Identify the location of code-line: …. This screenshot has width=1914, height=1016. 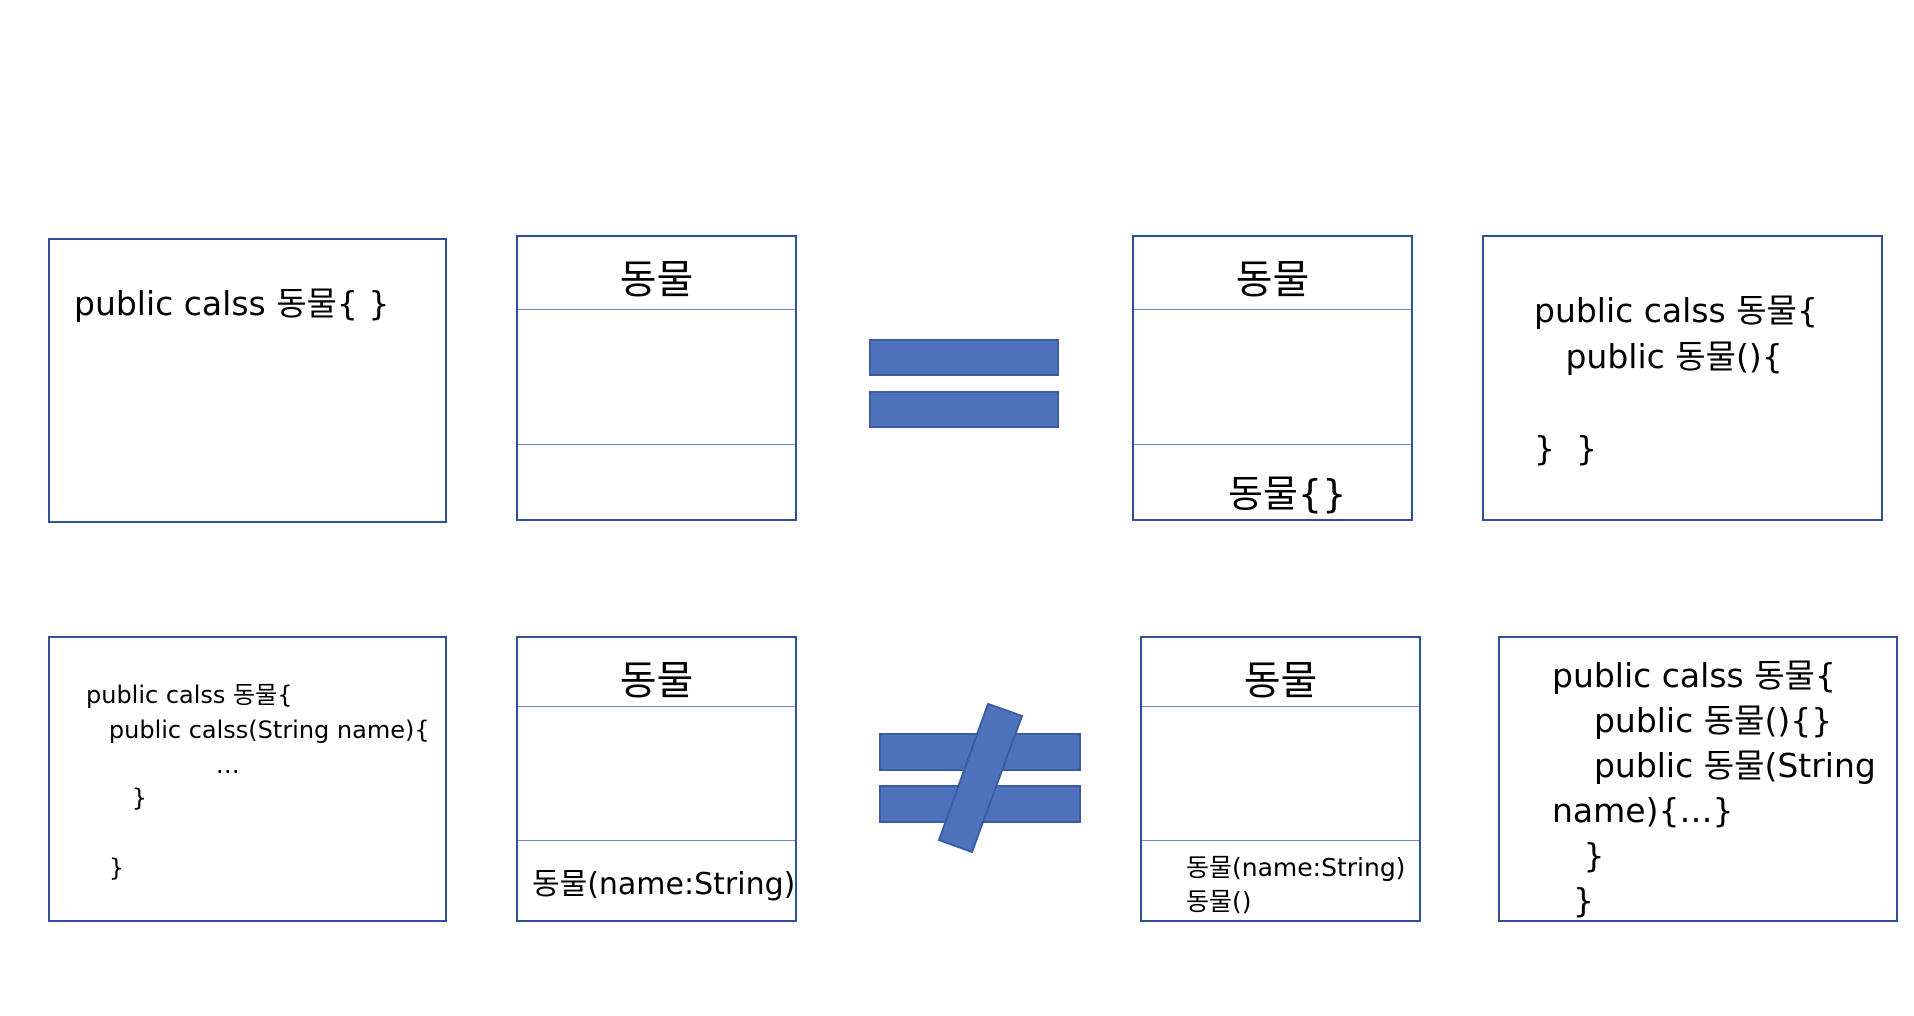
(163, 765).